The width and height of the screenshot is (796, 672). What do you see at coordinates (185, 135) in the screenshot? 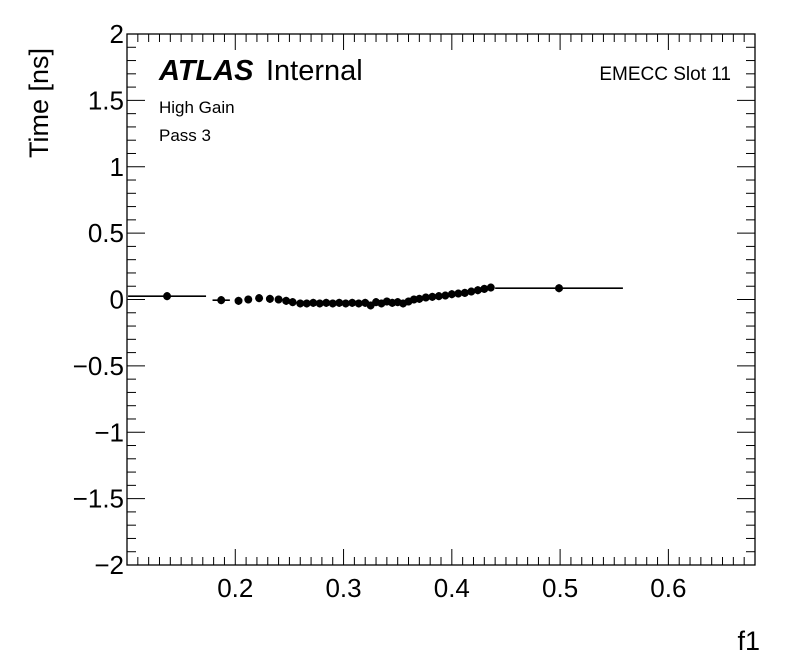
I see `pass-label: Pass 3` at bounding box center [185, 135].